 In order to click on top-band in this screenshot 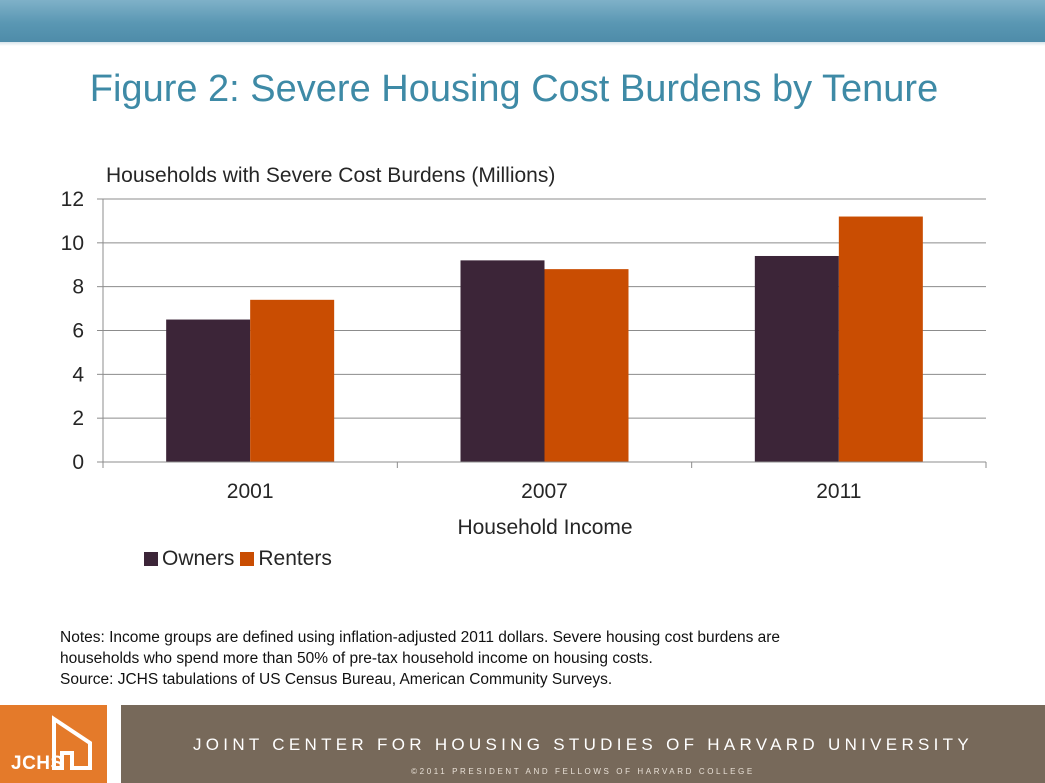, I will do `click(522, 21)`.